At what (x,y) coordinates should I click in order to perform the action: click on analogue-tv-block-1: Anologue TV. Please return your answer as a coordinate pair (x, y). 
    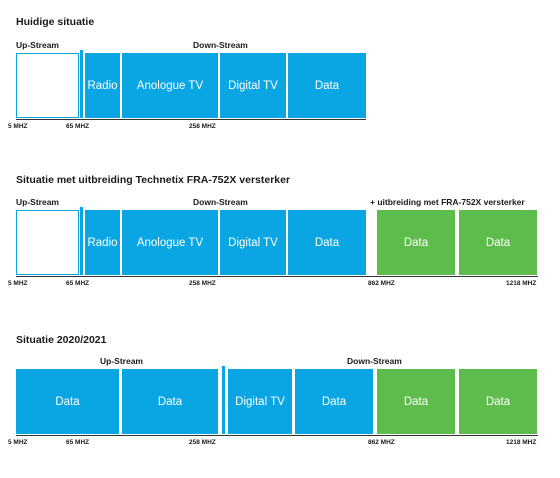
    Looking at the image, I should click on (170, 85).